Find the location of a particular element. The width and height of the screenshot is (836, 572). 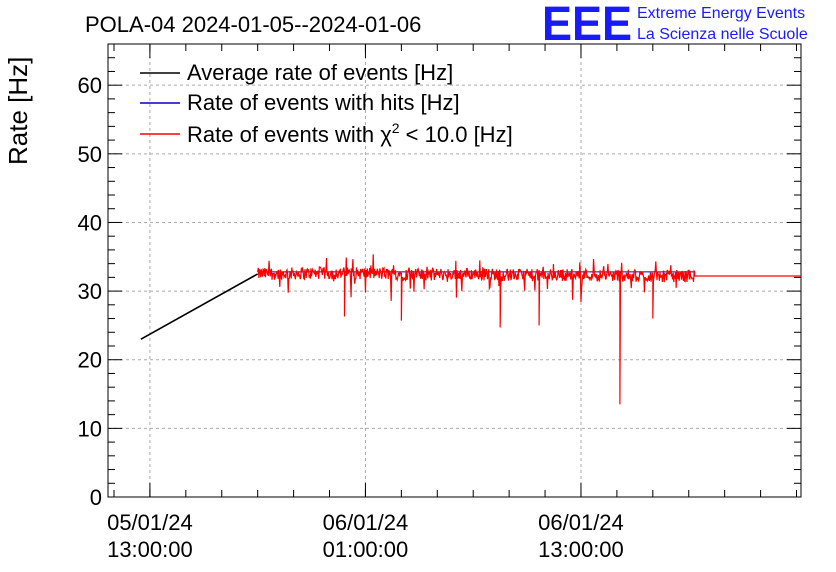

legend-label-chi2: Rate of events with χ2 < 10.0 [Hz] is located at coordinates (350, 133).